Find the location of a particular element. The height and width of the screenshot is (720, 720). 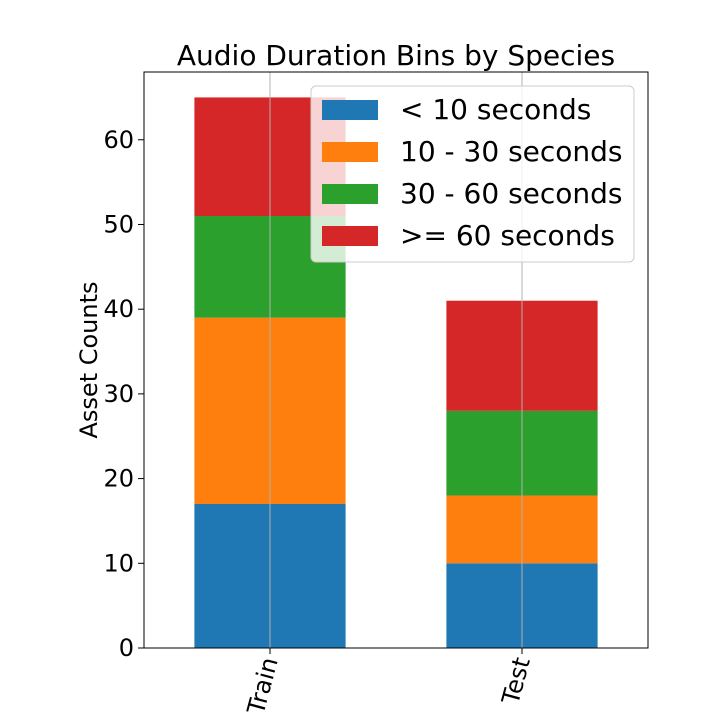

y-tick-label: 20 is located at coordinates (118, 479).